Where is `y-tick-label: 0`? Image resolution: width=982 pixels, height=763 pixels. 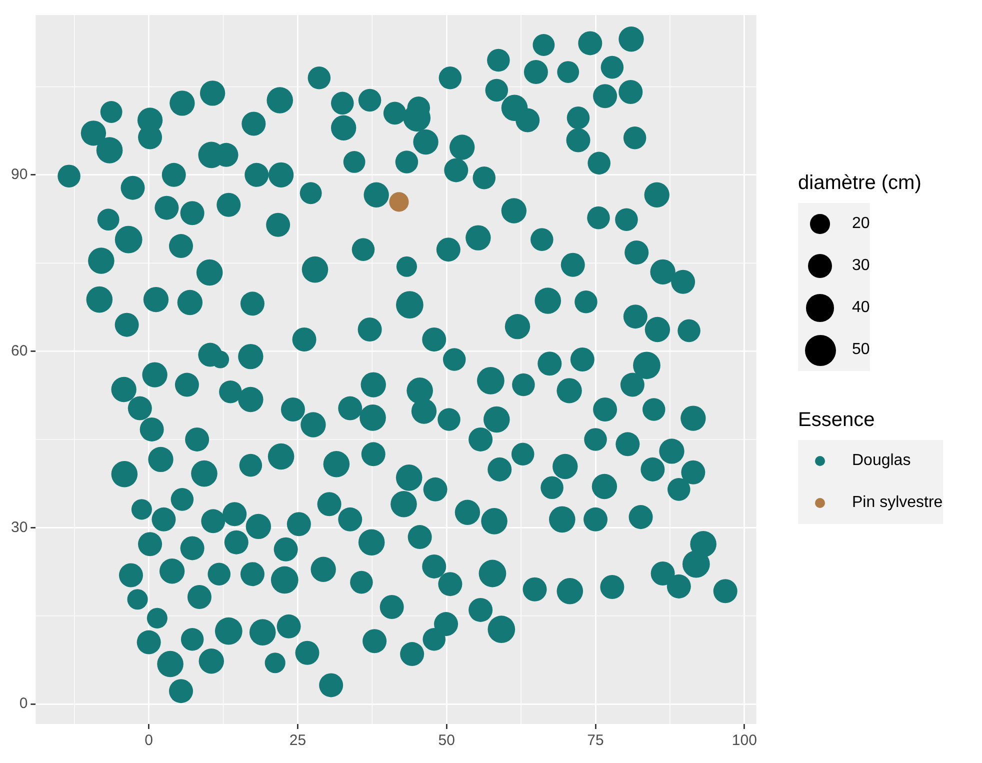 y-tick-label: 0 is located at coordinates (23, 703).